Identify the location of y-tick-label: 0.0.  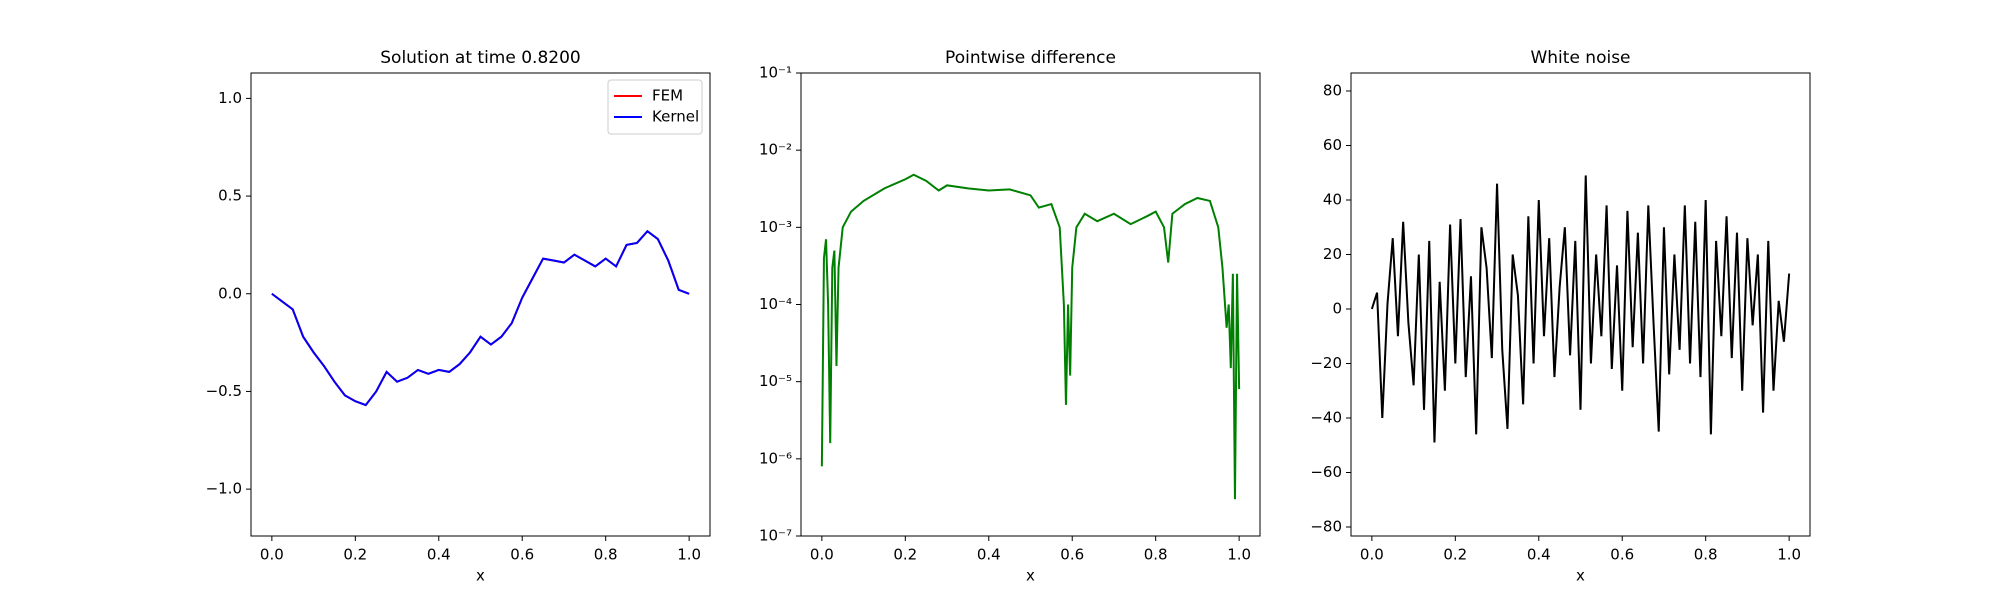
(230, 293).